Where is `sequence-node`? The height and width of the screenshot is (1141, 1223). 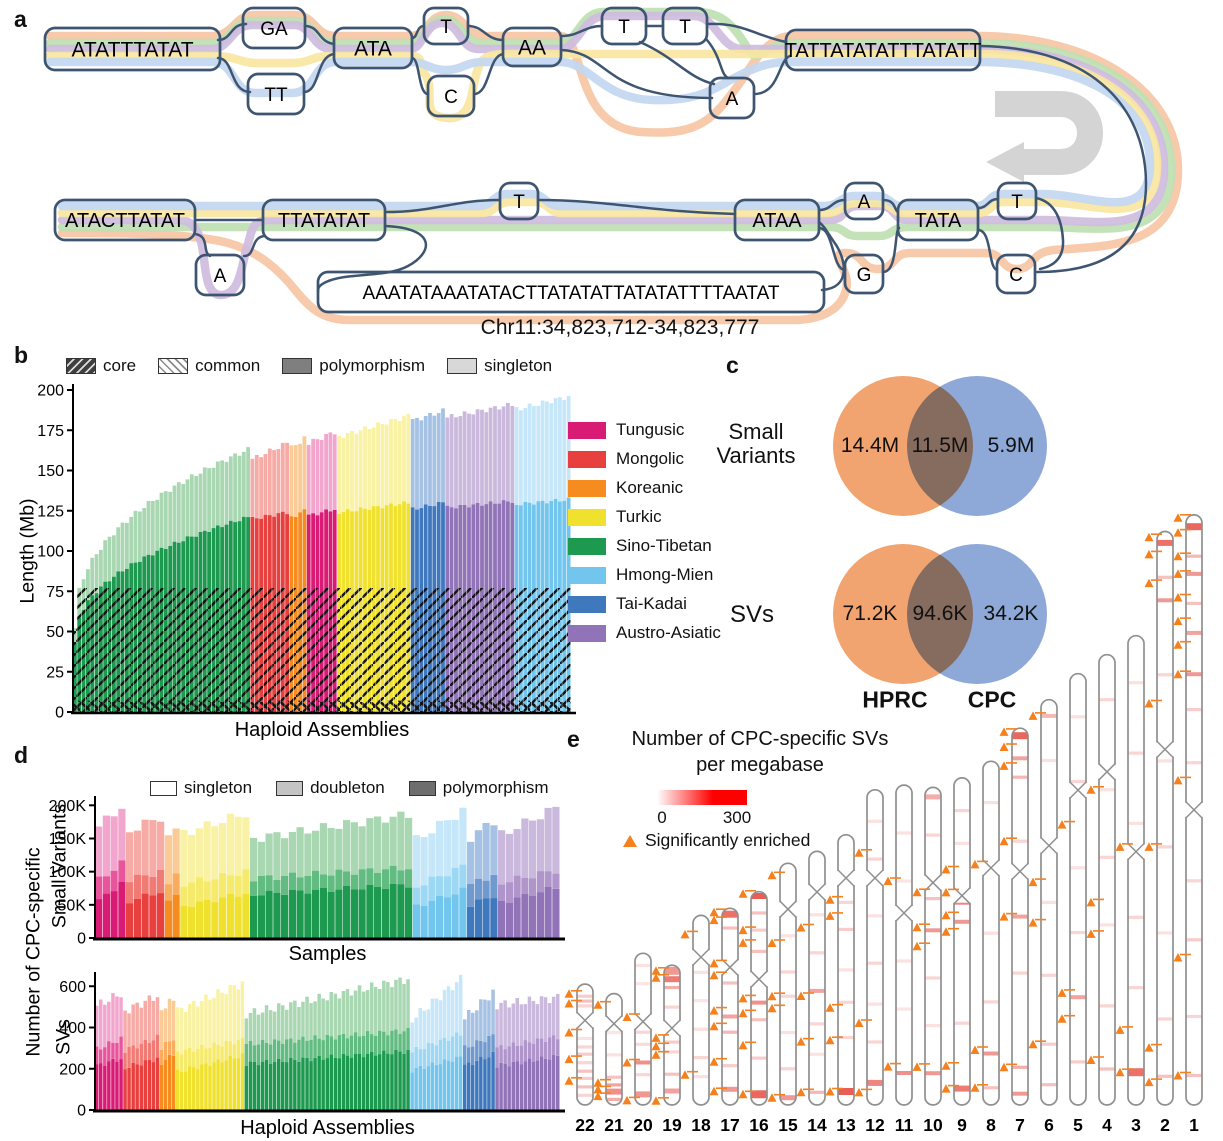 sequence-node is located at coordinates (685, 26).